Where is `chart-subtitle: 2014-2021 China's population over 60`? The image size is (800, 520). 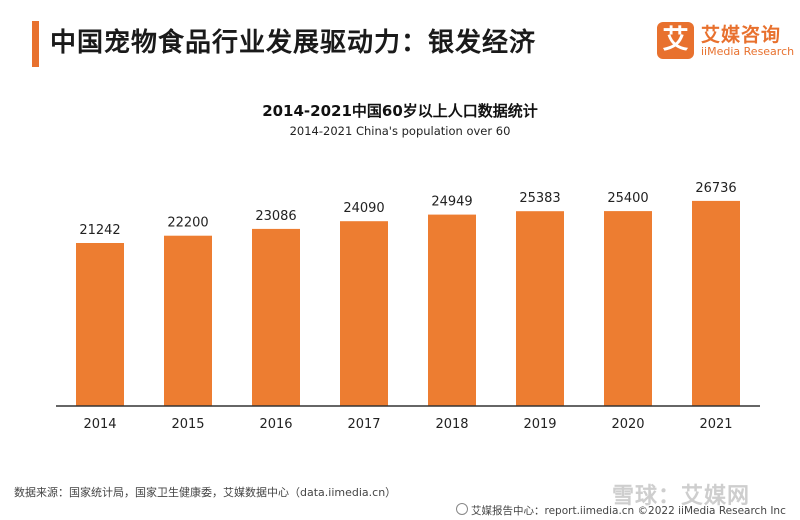 chart-subtitle: 2014-2021 China's population over 60 is located at coordinates (400, 131).